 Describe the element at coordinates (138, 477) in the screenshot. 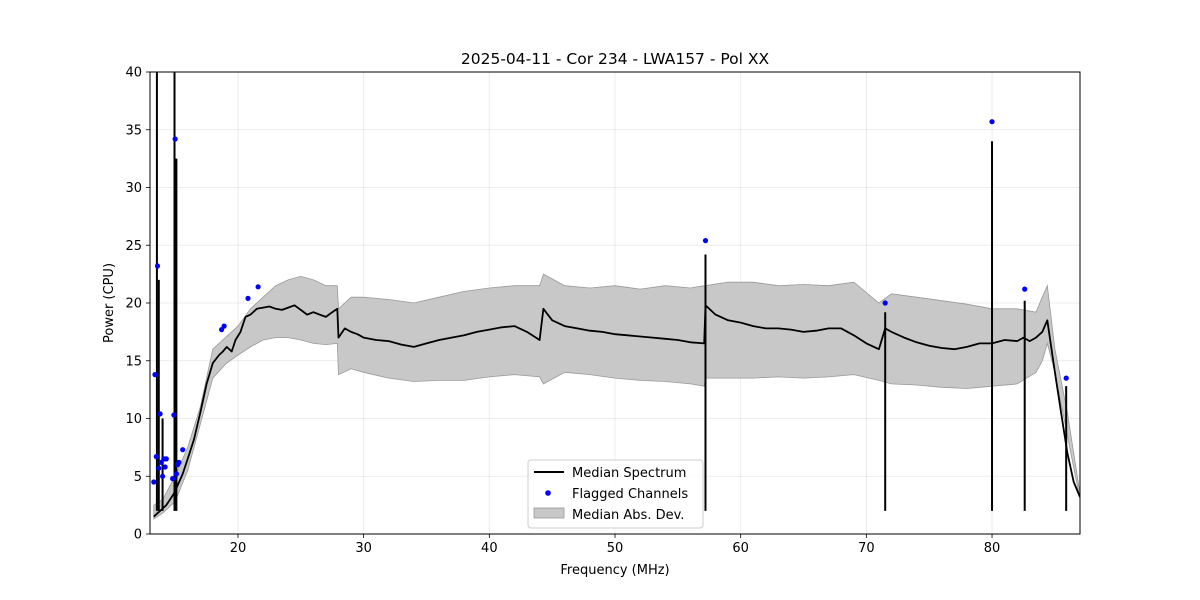

I see `y-tick-label: 5` at that location.